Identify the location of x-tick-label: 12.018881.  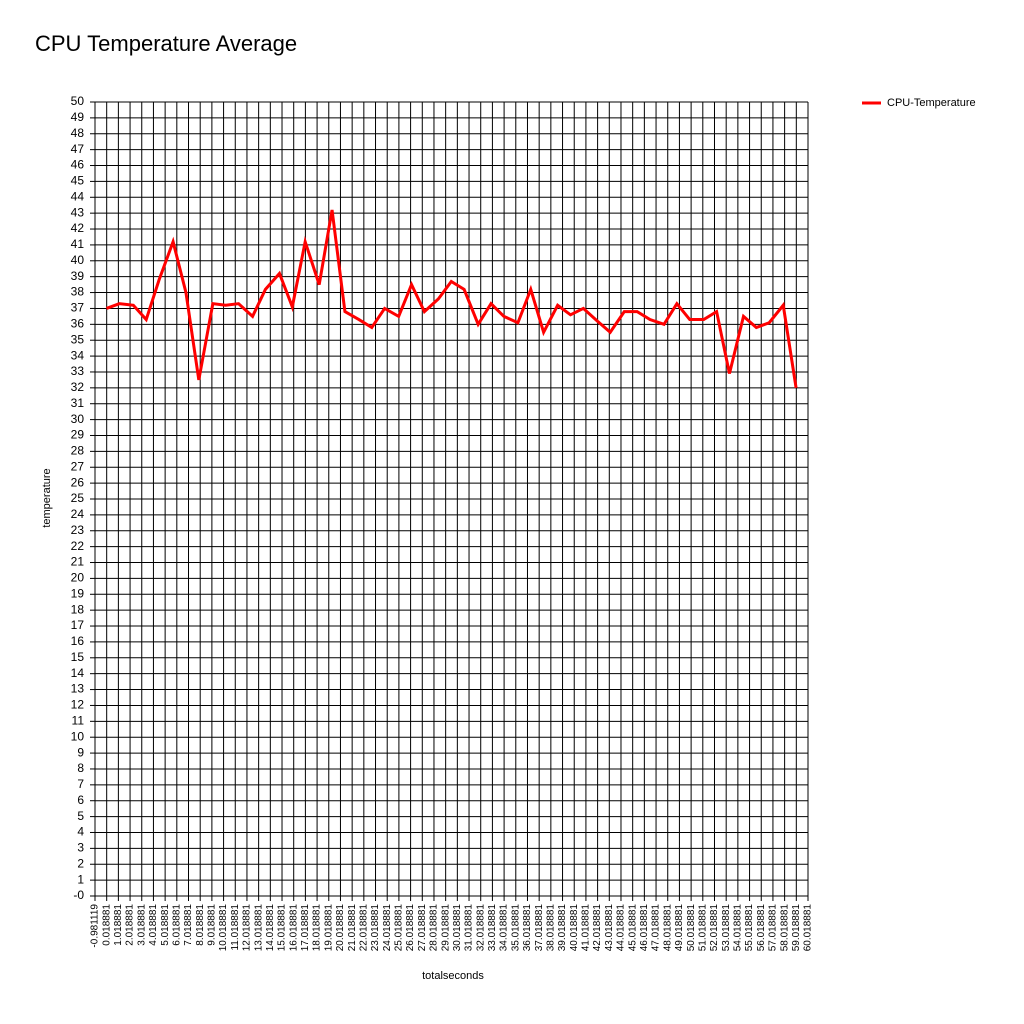
(247, 928).